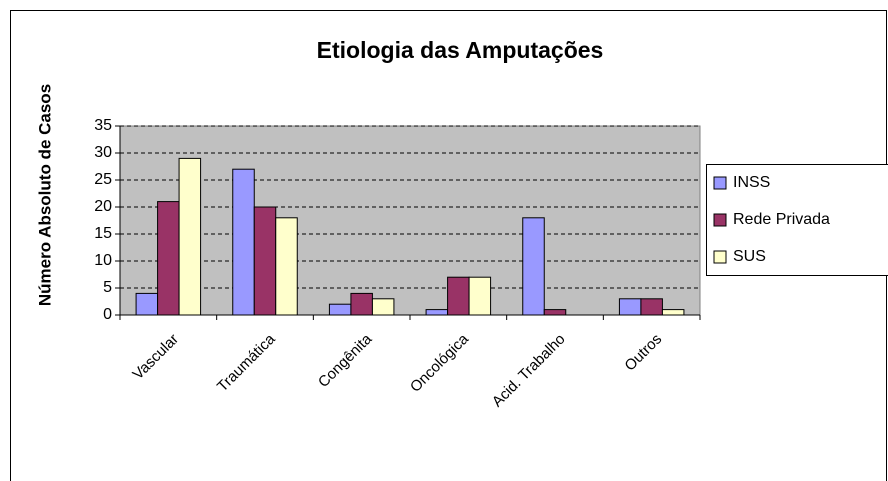  What do you see at coordinates (103, 125) in the screenshot?
I see `y-tick-label: 35` at bounding box center [103, 125].